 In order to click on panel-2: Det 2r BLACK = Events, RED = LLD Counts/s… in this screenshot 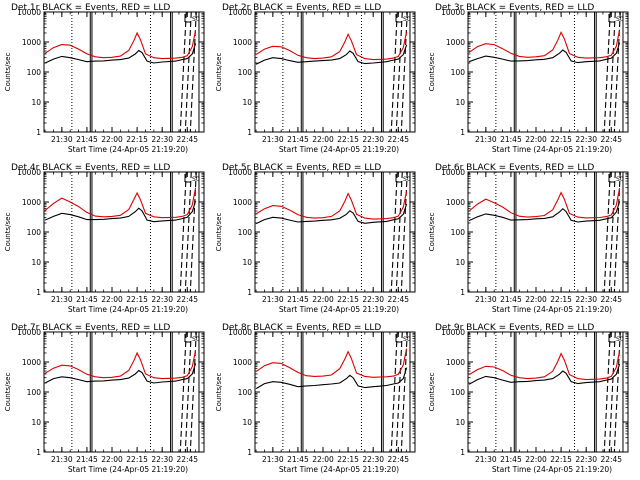, I will do `click(315, 78)`.